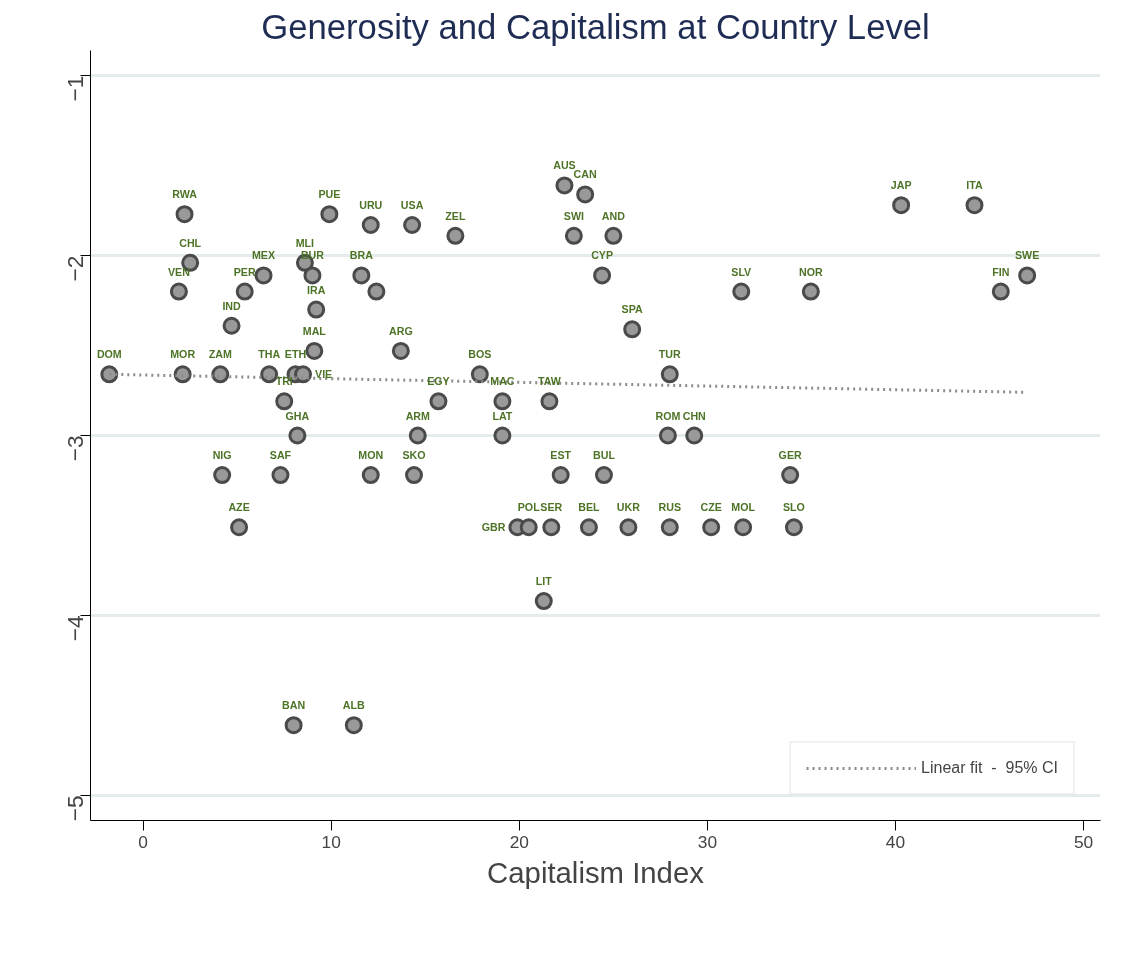 This screenshot has width=1139, height=970. Describe the element at coordinates (561, 455) in the screenshot. I see `data-label: EST` at that location.